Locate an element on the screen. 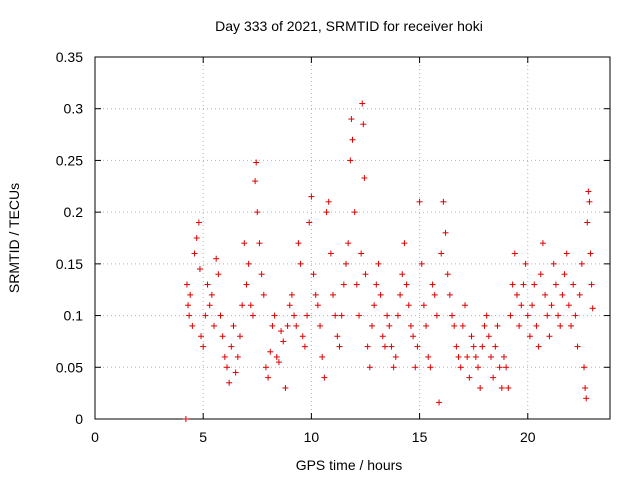 The width and height of the screenshot is (640, 480). y-tick-label: 0.25 is located at coordinates (69, 160).